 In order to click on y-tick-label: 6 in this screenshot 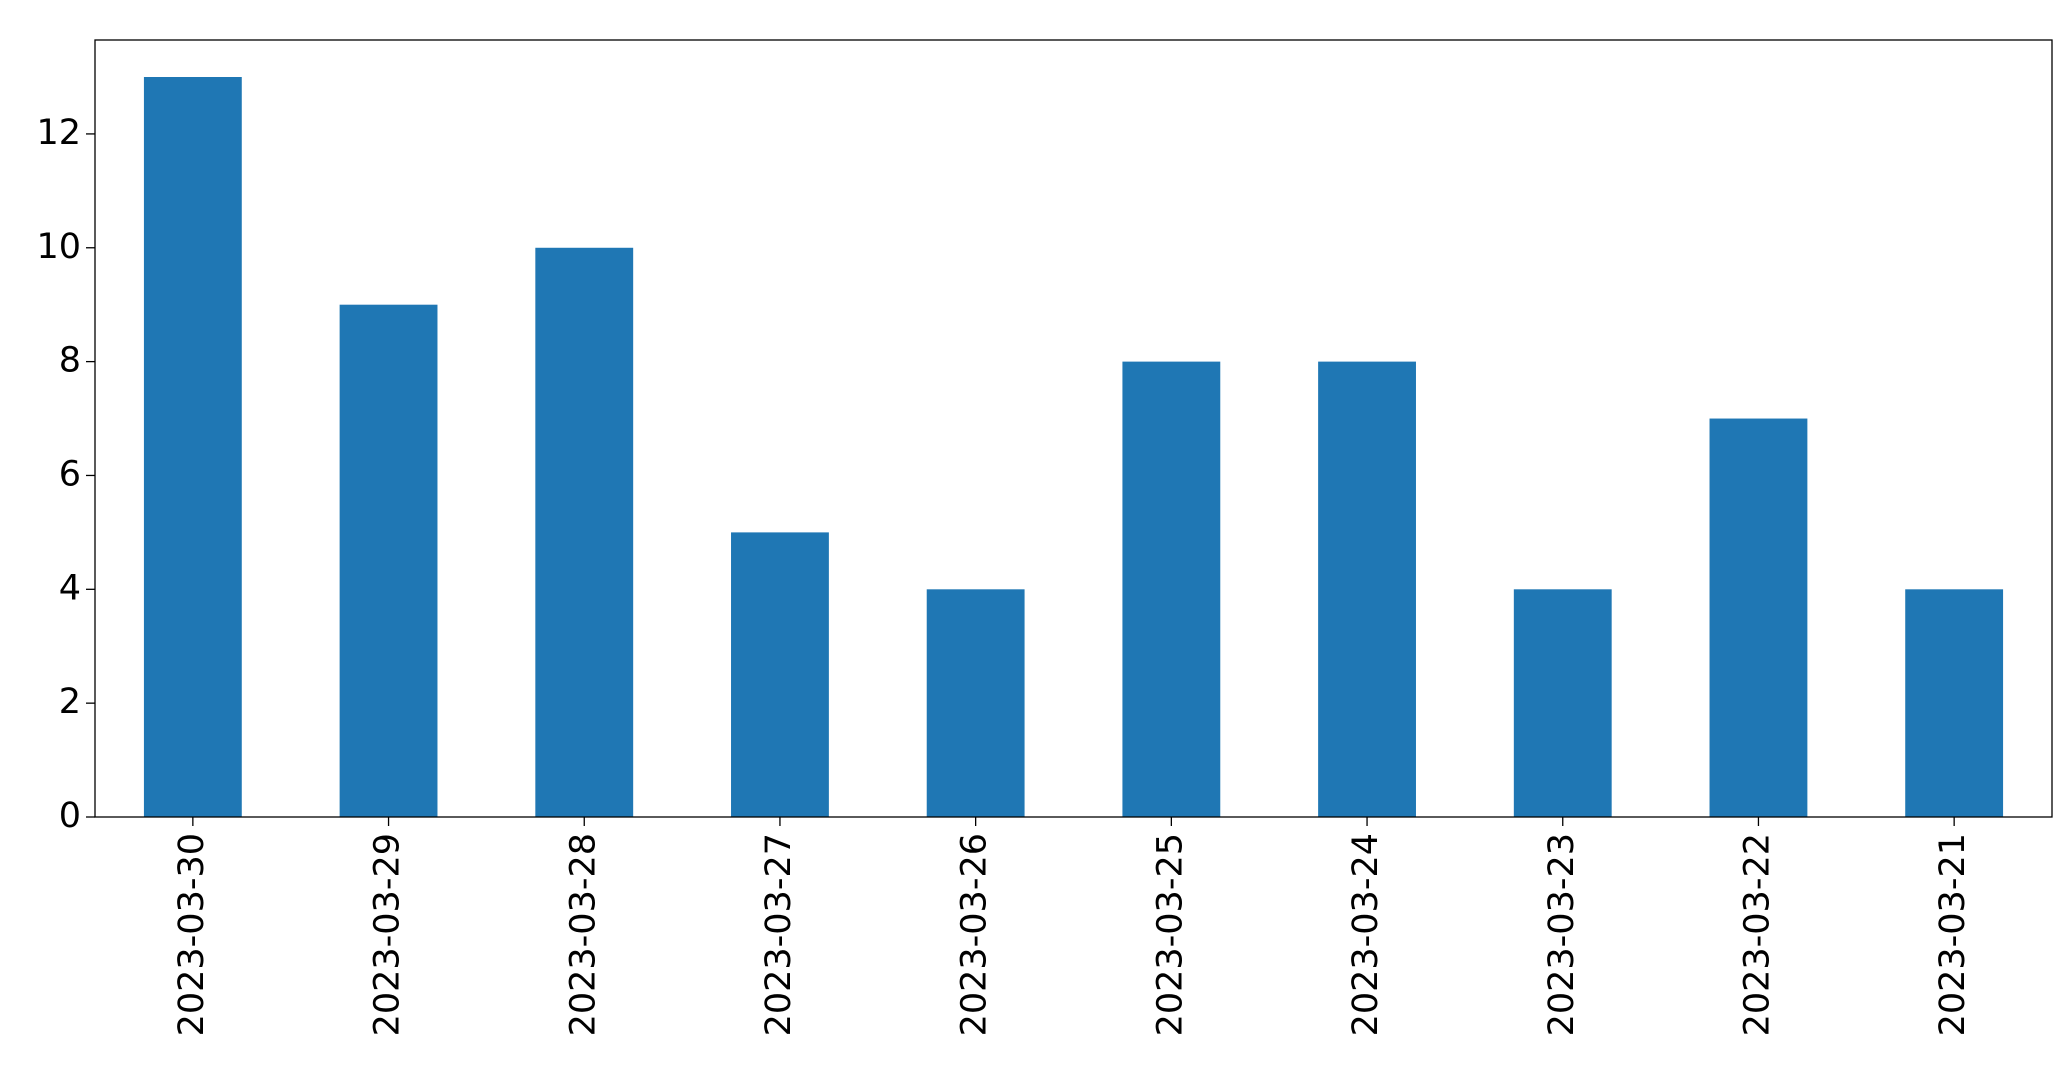, I will do `click(70, 474)`.